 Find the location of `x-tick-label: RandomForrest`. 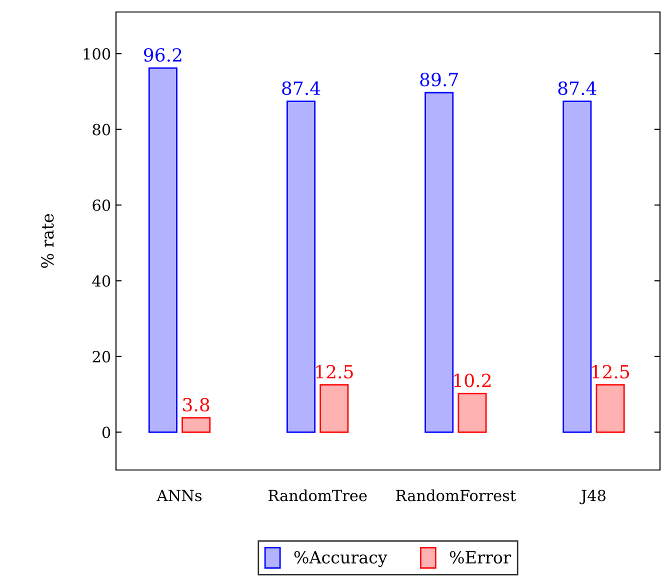

x-tick-label: RandomForrest is located at coordinates (456, 495).